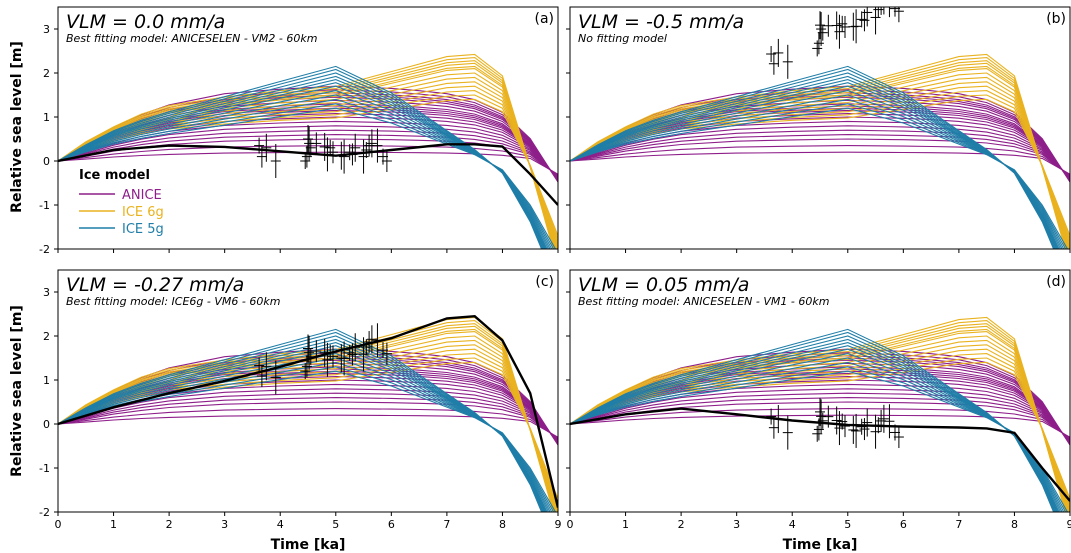 This screenshot has height=553, width=1071. I want to click on y-tick-label: 0, so click(46, 424).